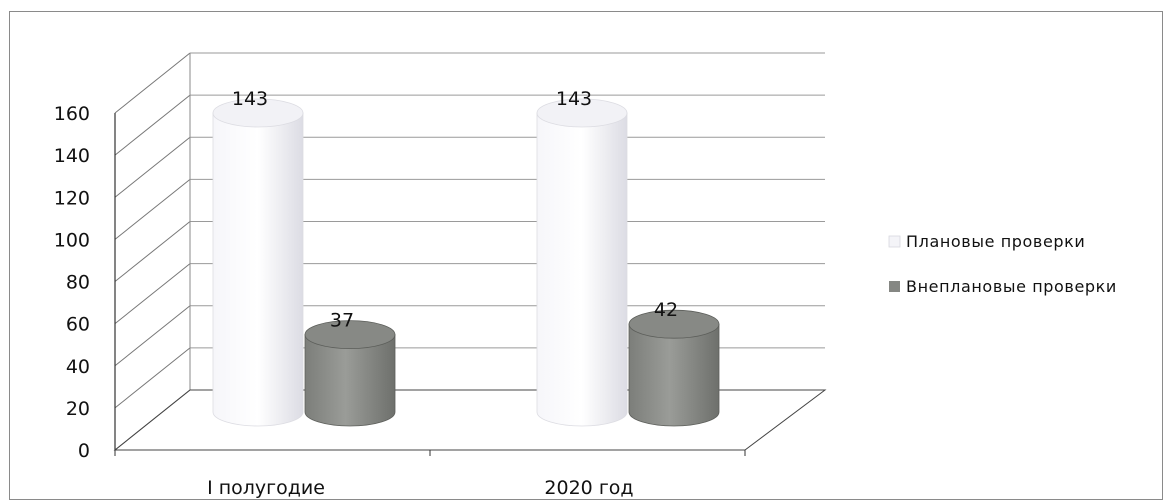 Image resolution: width=1165 pixels, height=504 pixels. Describe the element at coordinates (588, 488) in the screenshot. I see `category-label-2: 2020 год` at that location.